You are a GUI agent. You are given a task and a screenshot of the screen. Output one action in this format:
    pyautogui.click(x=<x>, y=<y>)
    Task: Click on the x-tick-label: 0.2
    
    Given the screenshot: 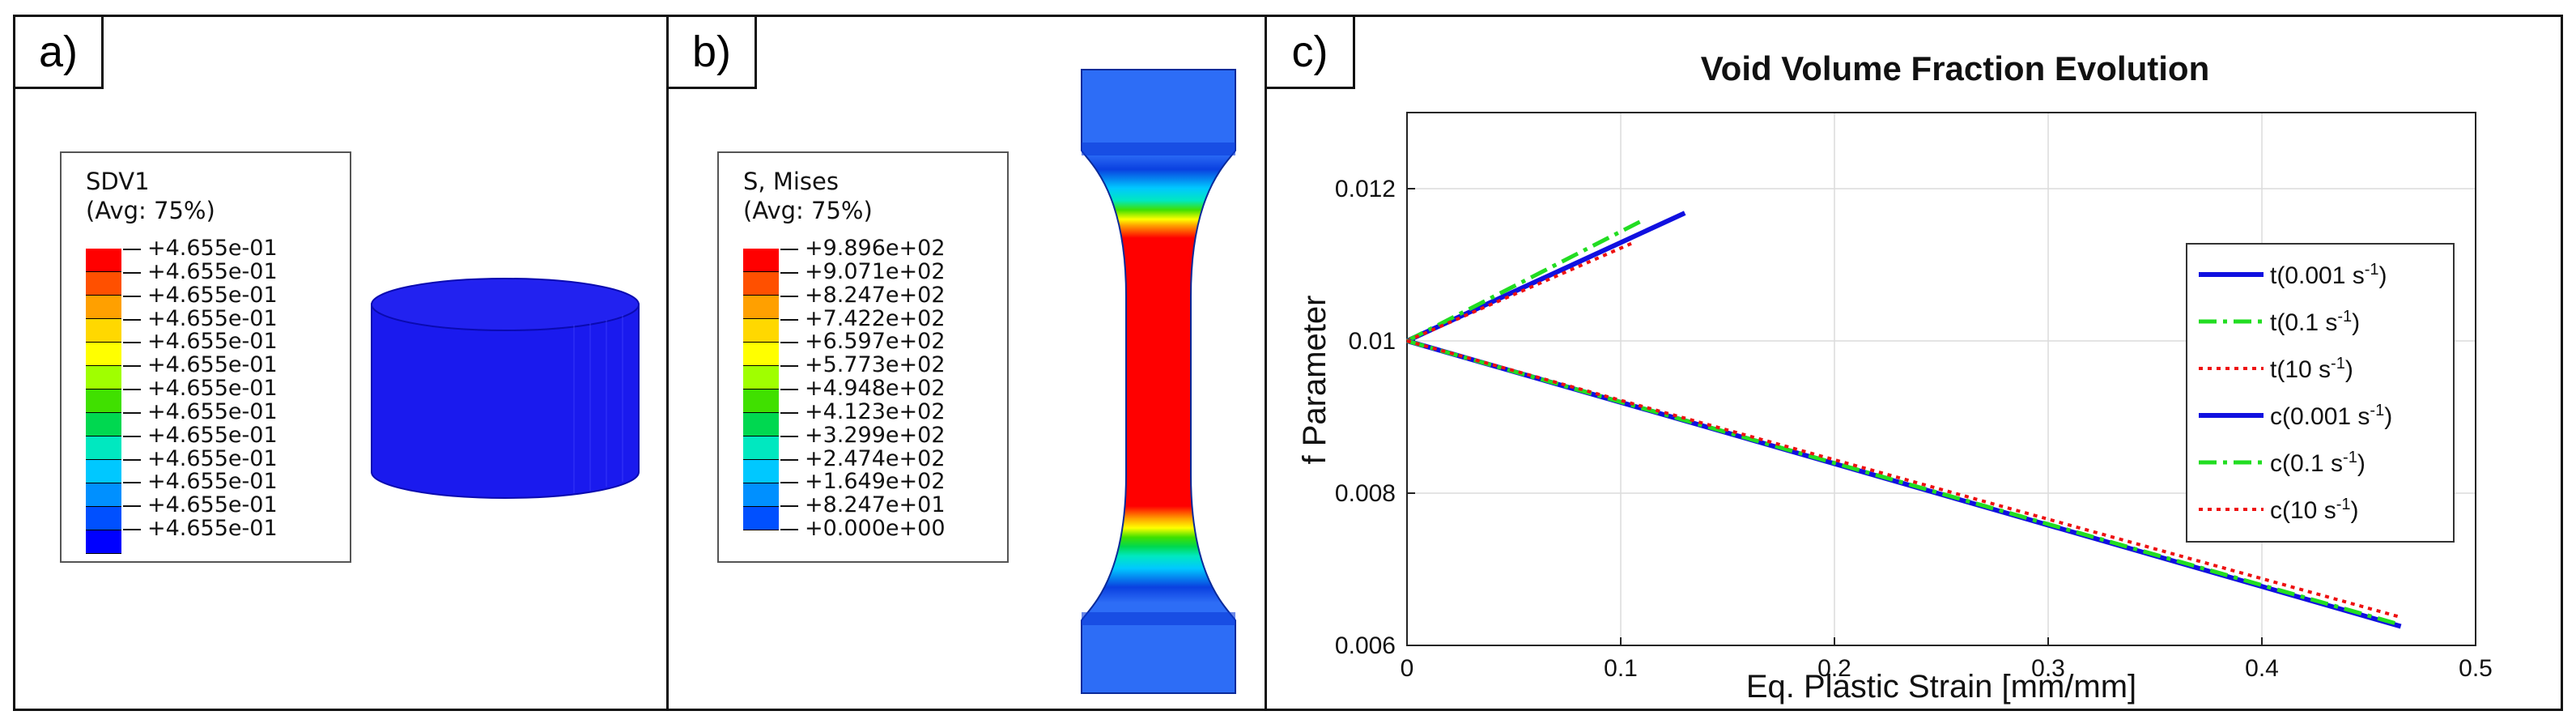 What is the action you would take?
    pyautogui.click(x=1834, y=668)
    